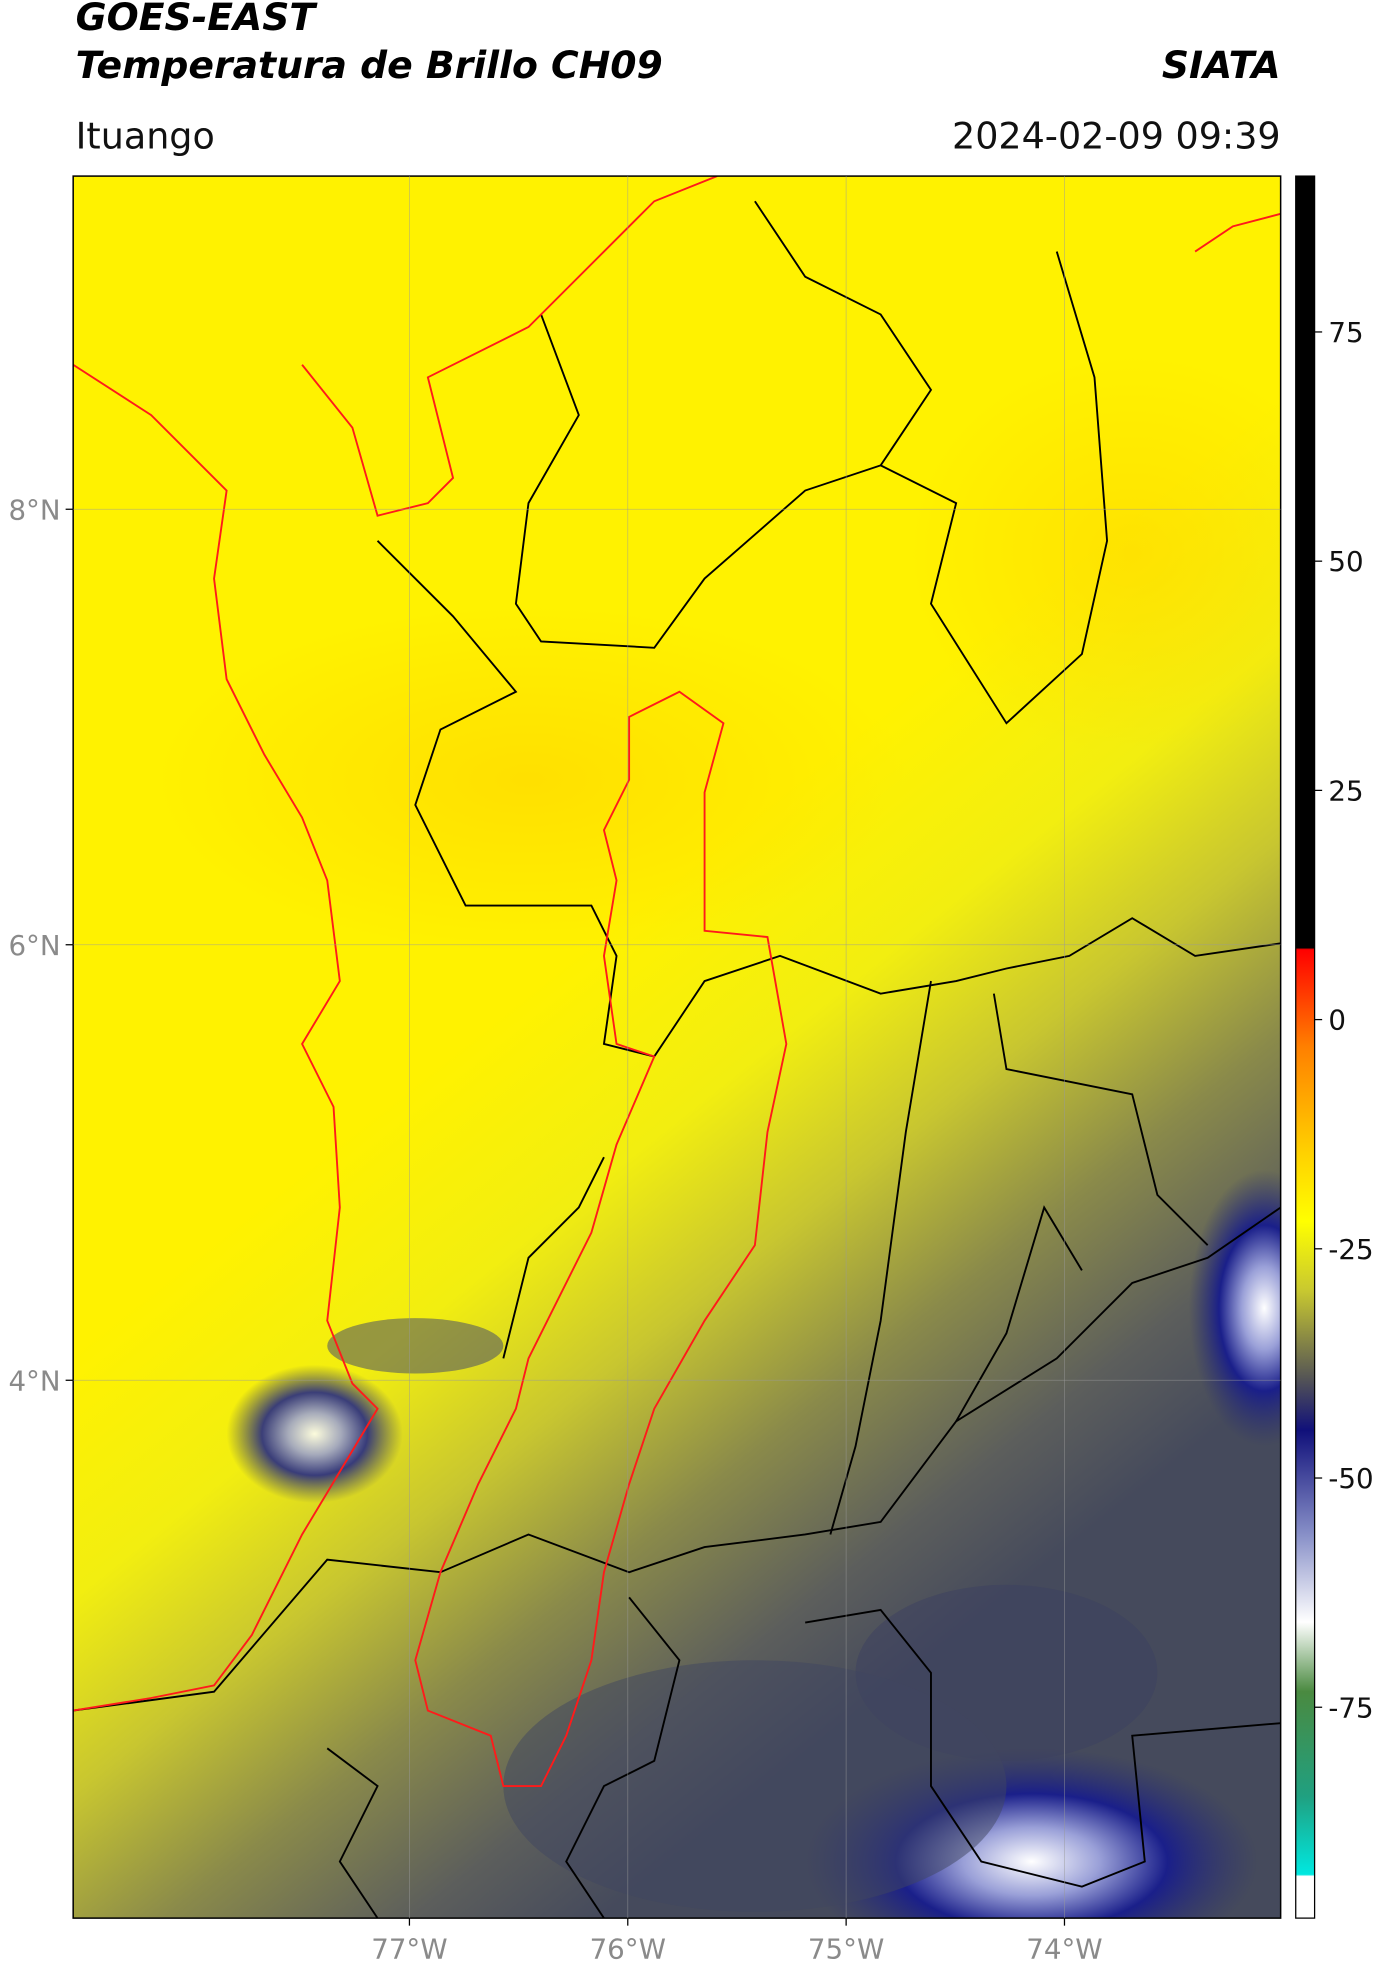 The image size is (1384, 1981). Describe the element at coordinates (1350, 1707) in the screenshot. I see `colorbar-tick-label: -75` at that location.